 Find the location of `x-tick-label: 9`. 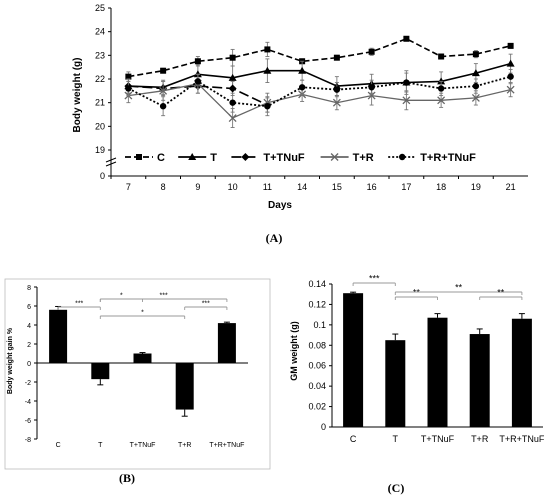

x-tick-label: 9 is located at coordinates (197, 187).